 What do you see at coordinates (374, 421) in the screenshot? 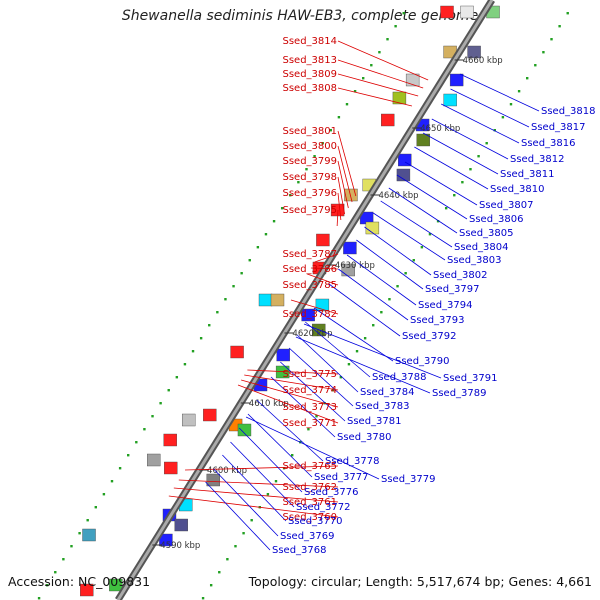
I see `gene-label-forward: Ssed_3781` at bounding box center [374, 421].